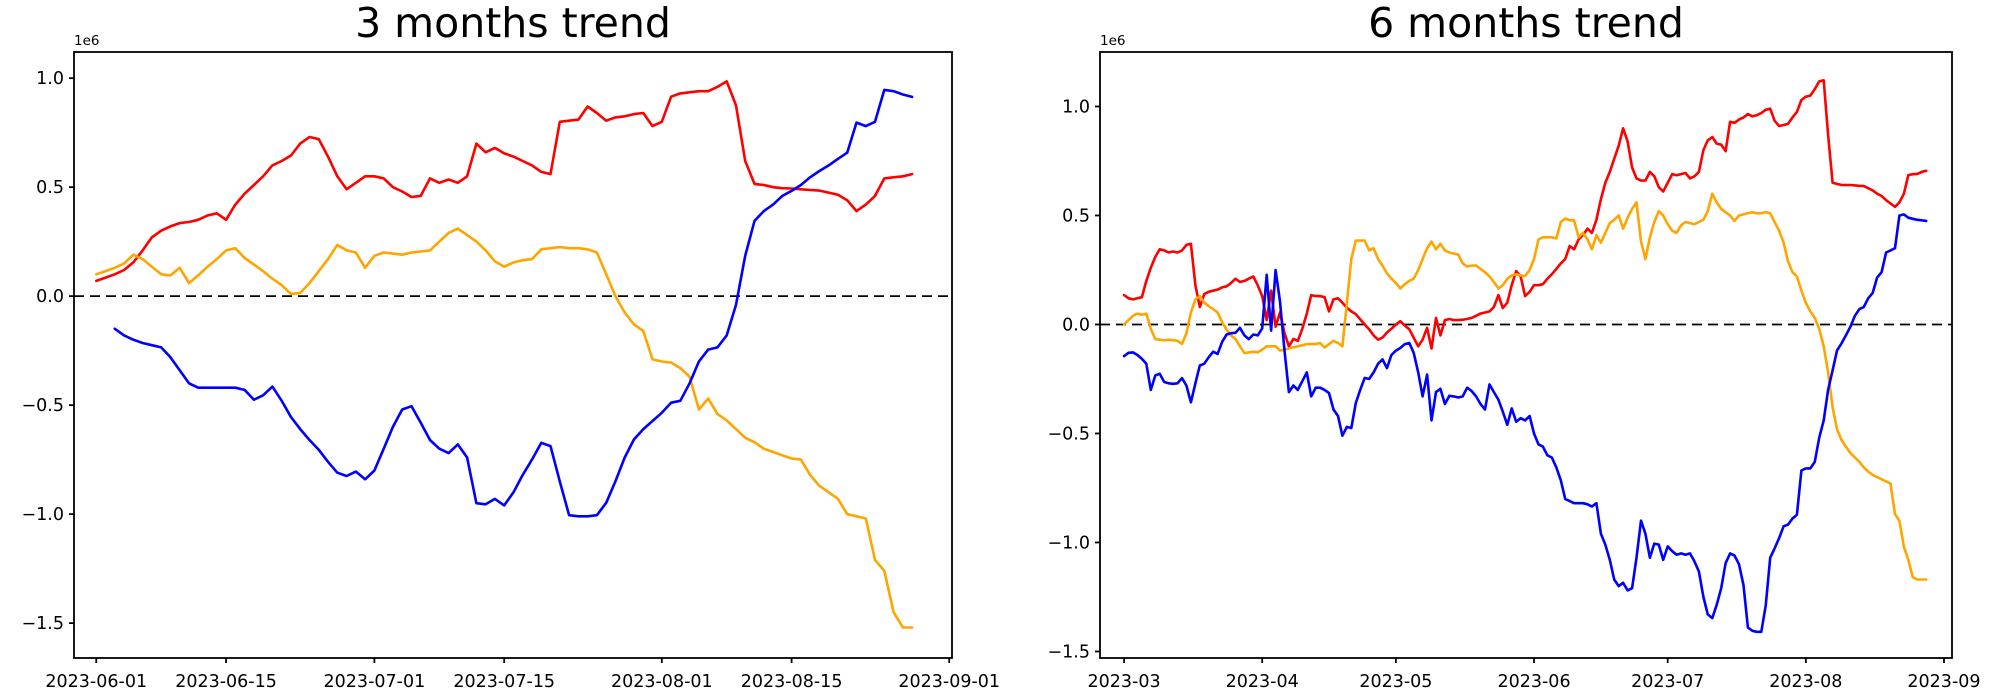  What do you see at coordinates (1805, 682) in the screenshot?
I see `x-tick-label: 2023-08` at bounding box center [1805, 682].